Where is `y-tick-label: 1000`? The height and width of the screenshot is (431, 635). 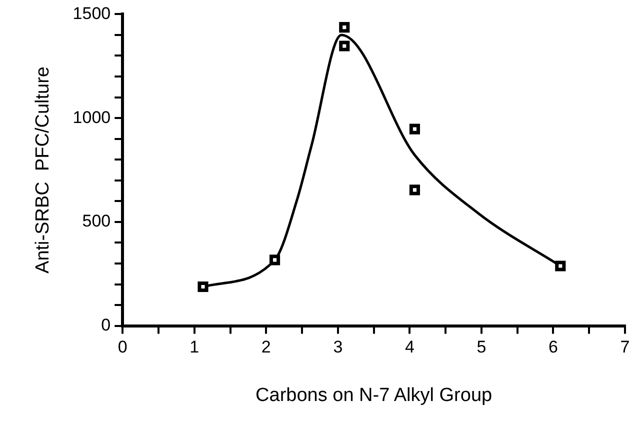
y-tick-label: 1000 is located at coordinates (91, 117).